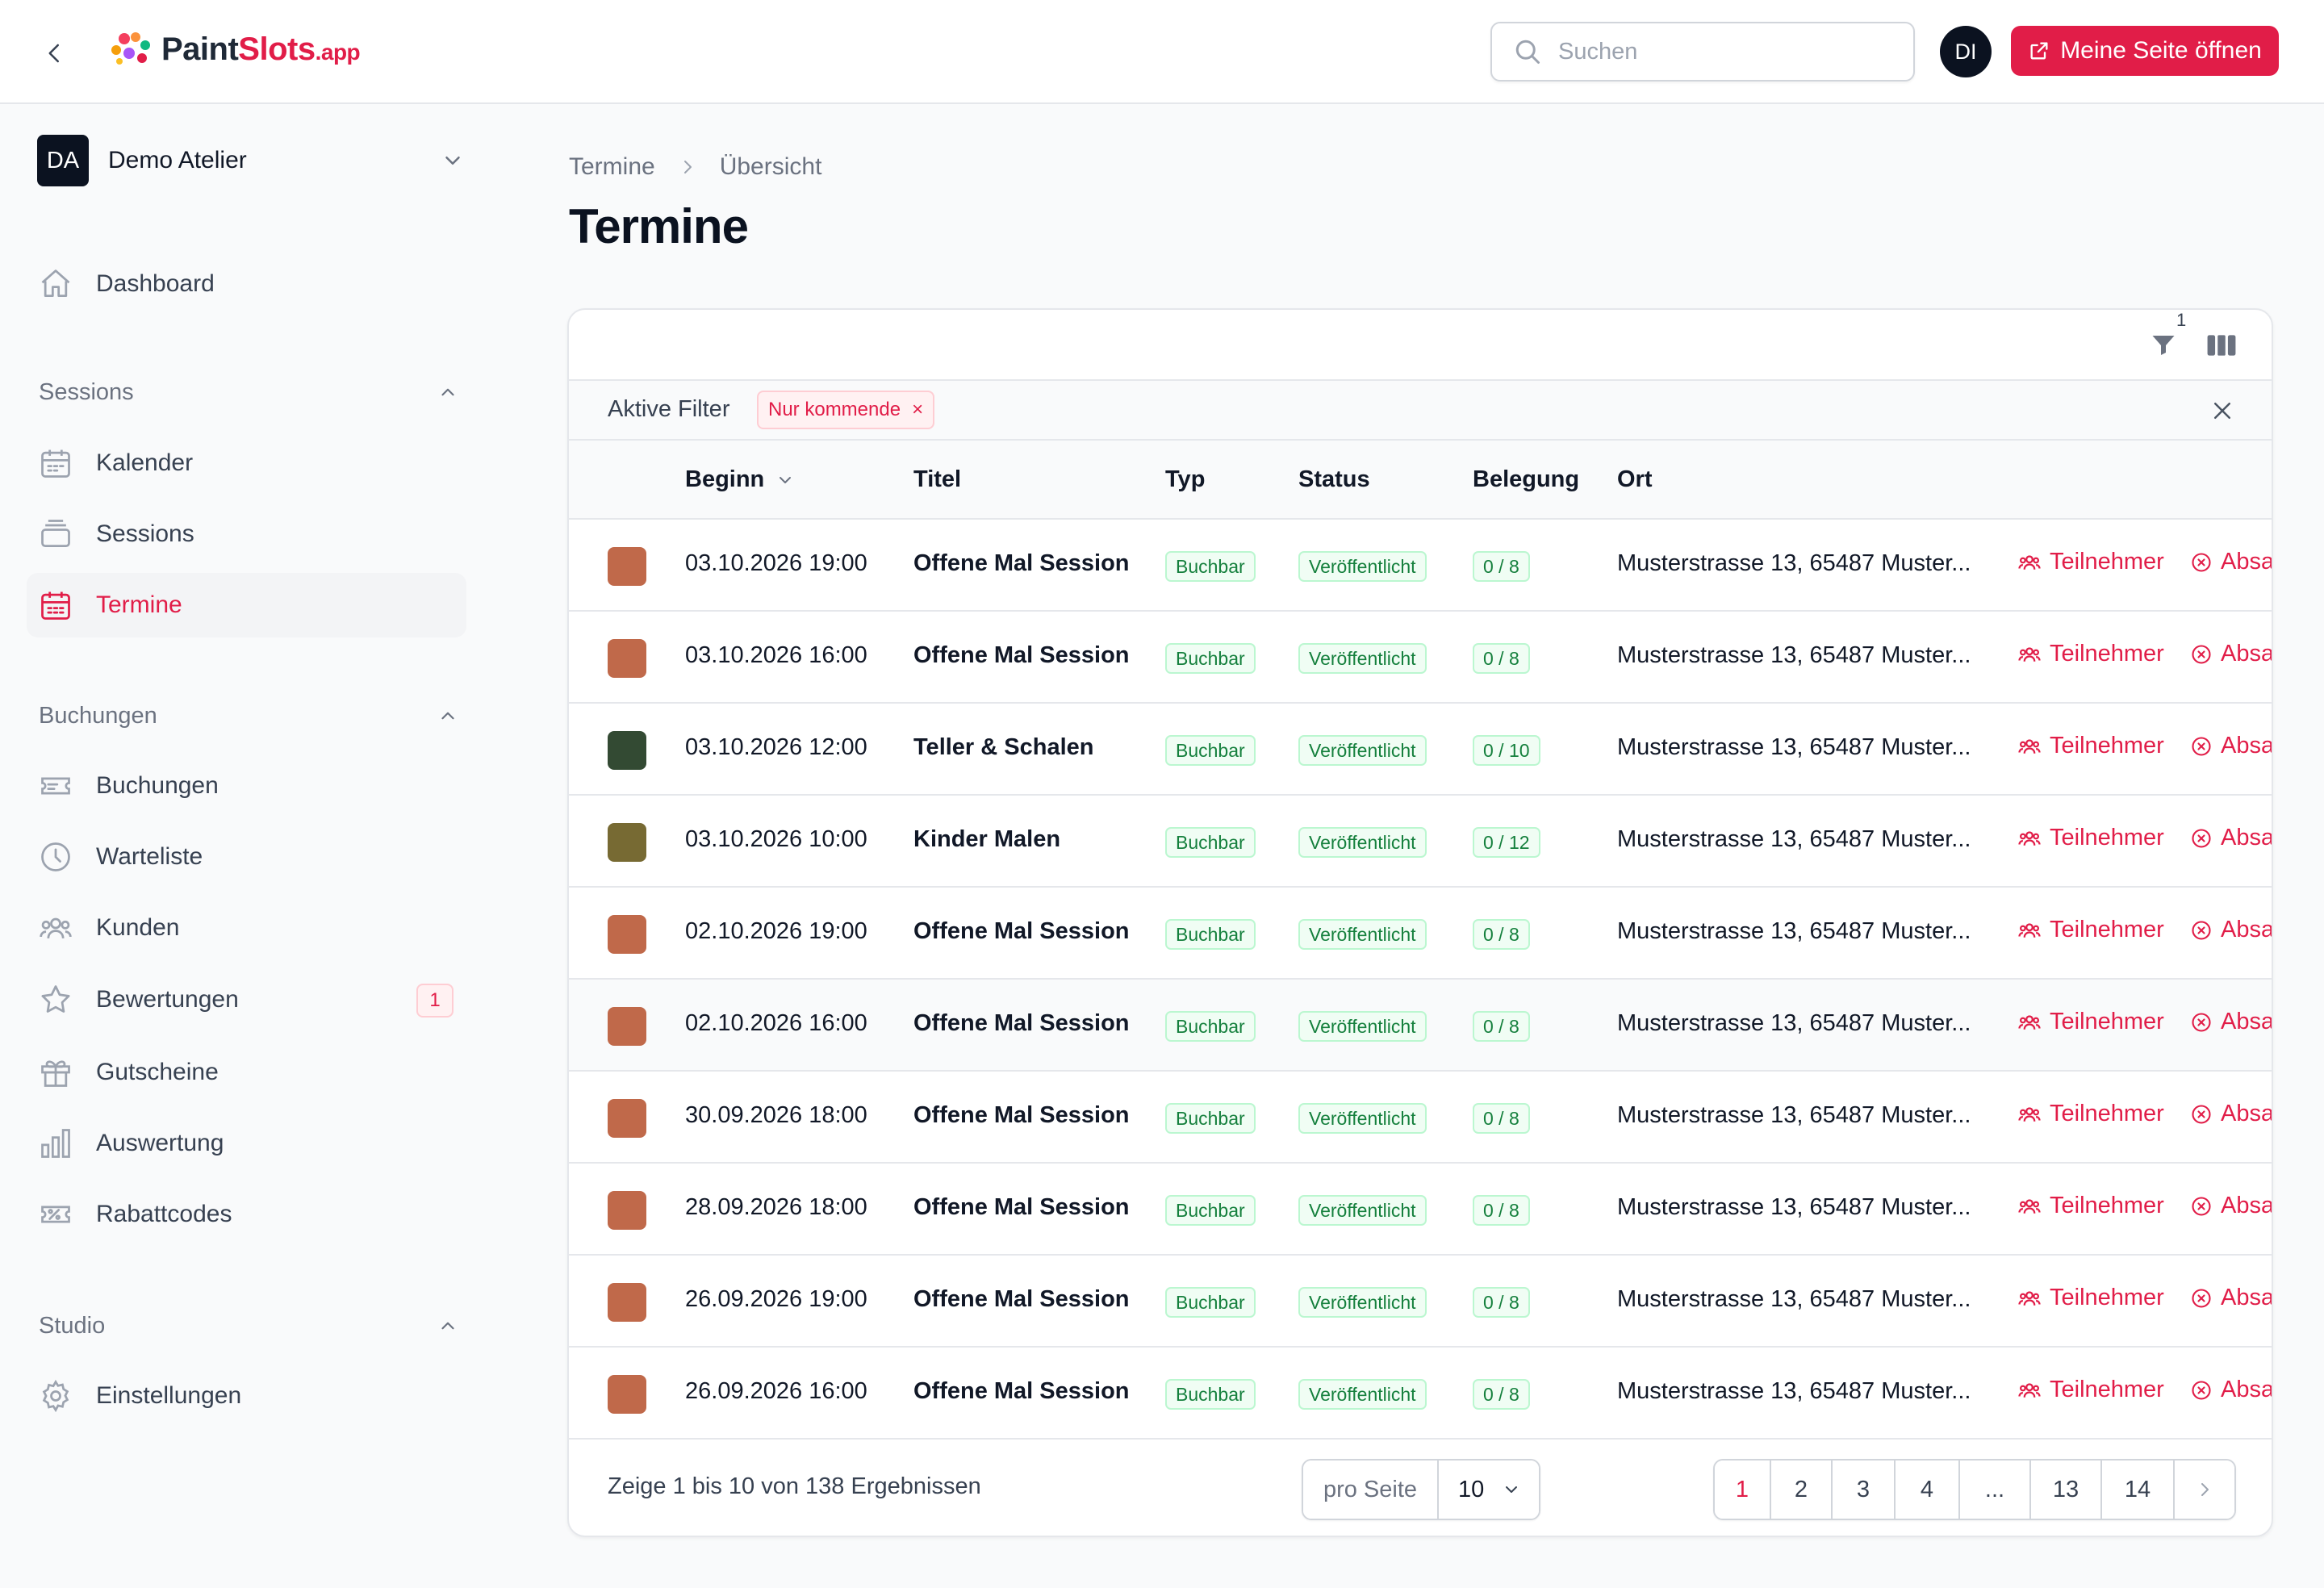 The image size is (2324, 1588). Describe the element at coordinates (157, 785) in the screenshot. I see `sidebar-item-label: Buchungen` at that location.